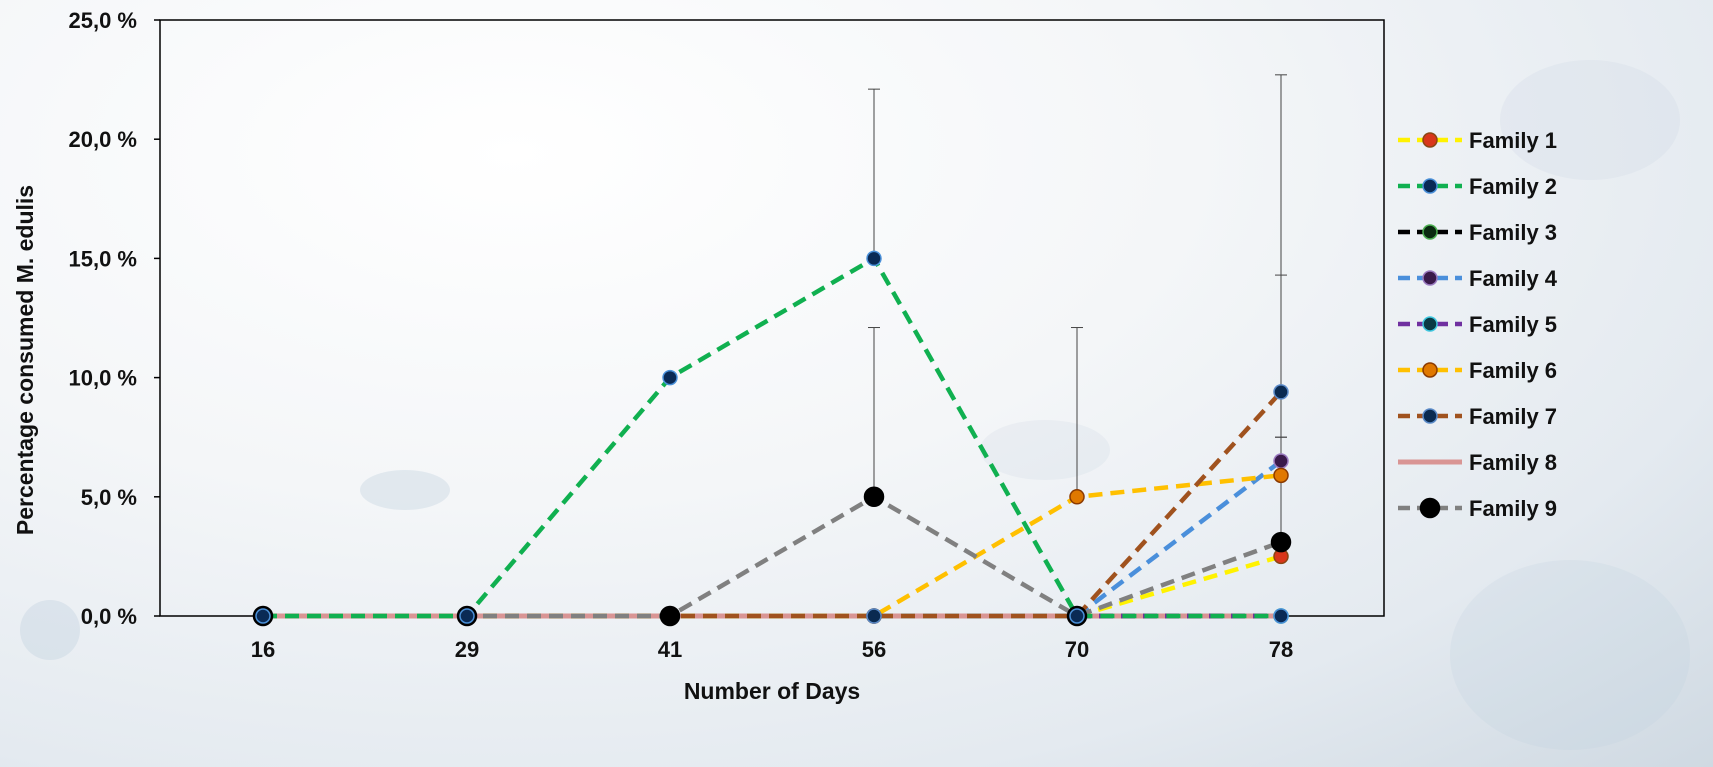  Describe the element at coordinates (263, 649) in the screenshot. I see `x-tick-label: 16` at that location.